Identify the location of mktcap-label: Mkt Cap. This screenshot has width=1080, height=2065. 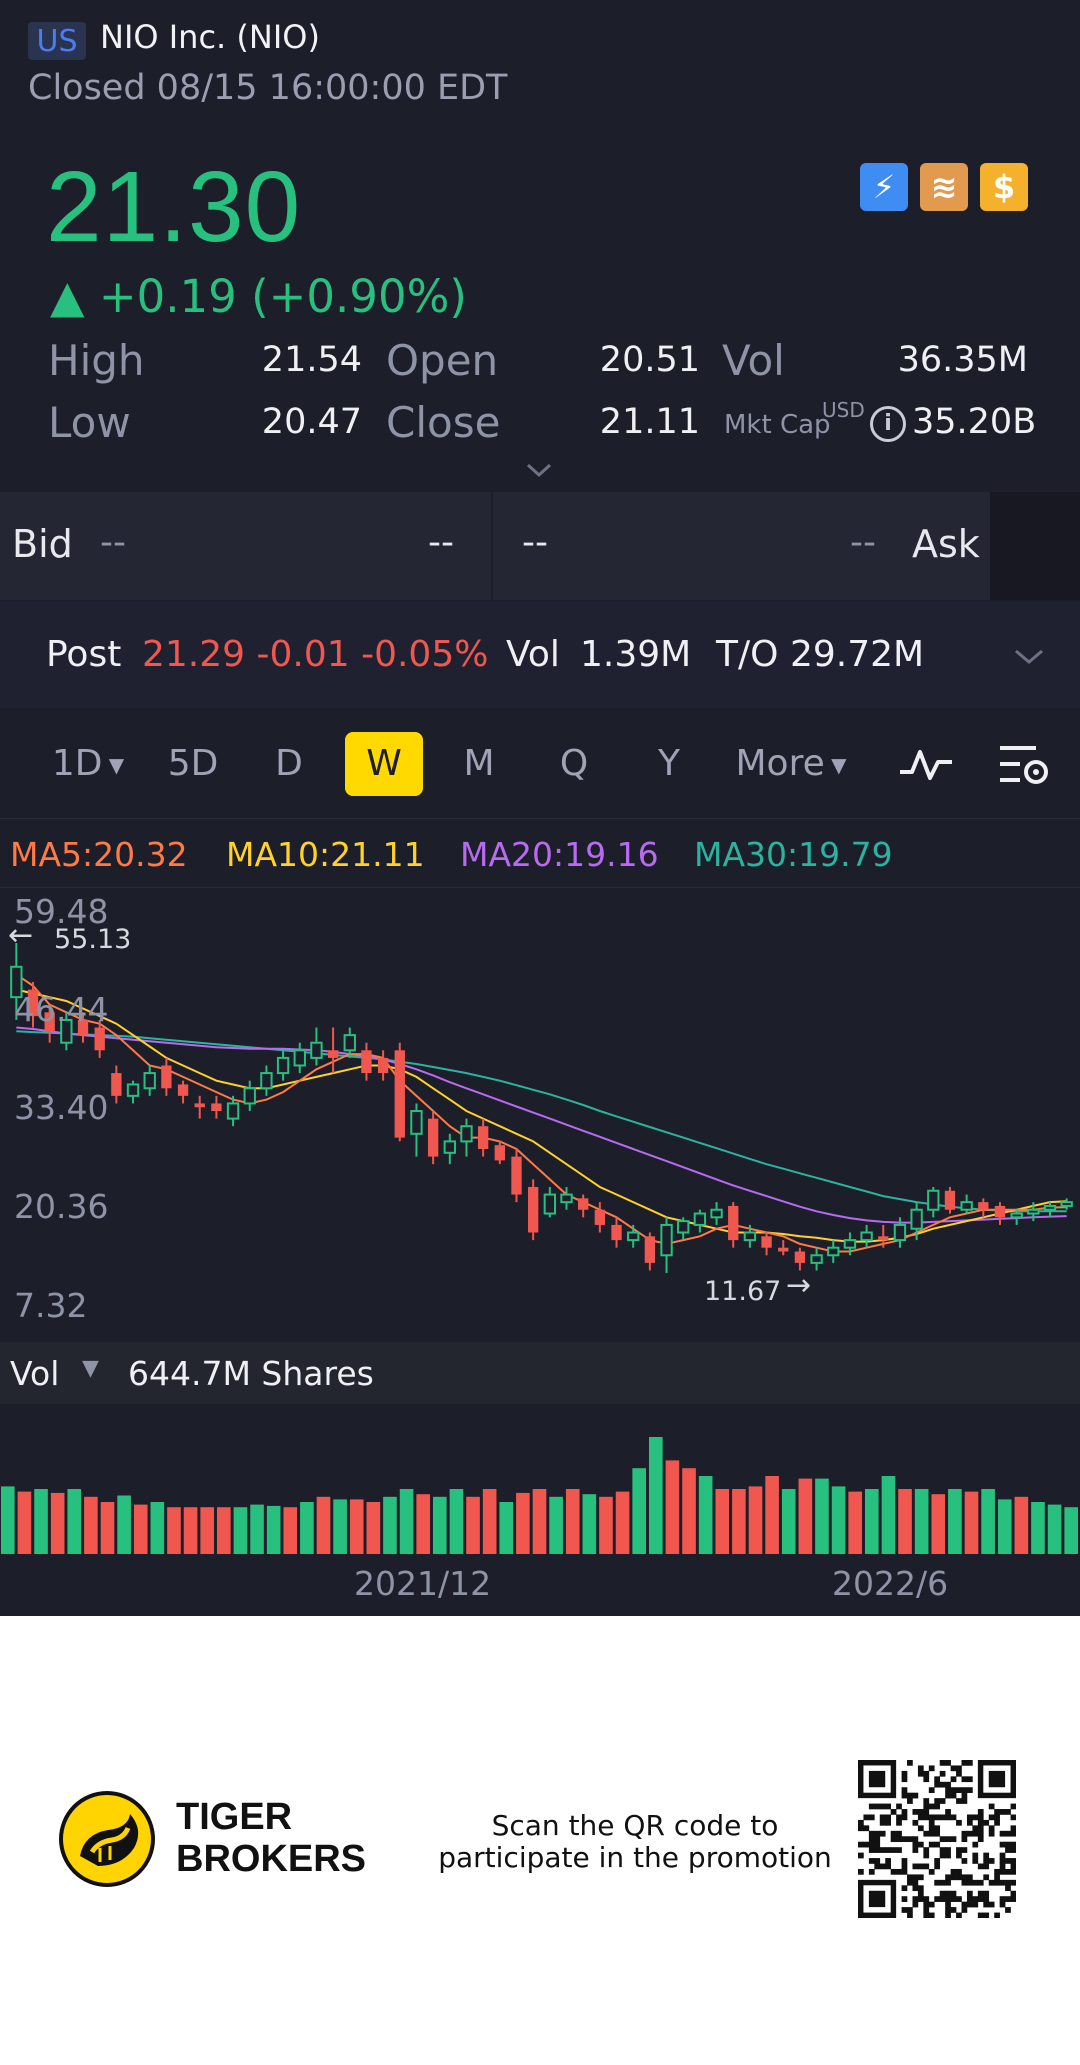
(777, 425).